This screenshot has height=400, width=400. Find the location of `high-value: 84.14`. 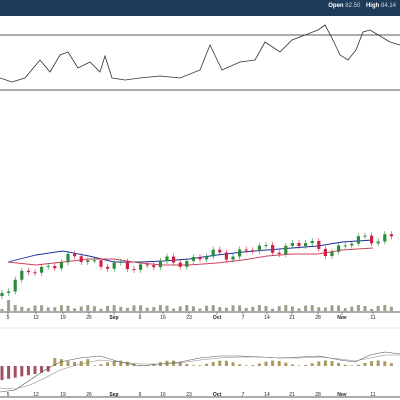

high-value: 84.14 is located at coordinates (388, 6).